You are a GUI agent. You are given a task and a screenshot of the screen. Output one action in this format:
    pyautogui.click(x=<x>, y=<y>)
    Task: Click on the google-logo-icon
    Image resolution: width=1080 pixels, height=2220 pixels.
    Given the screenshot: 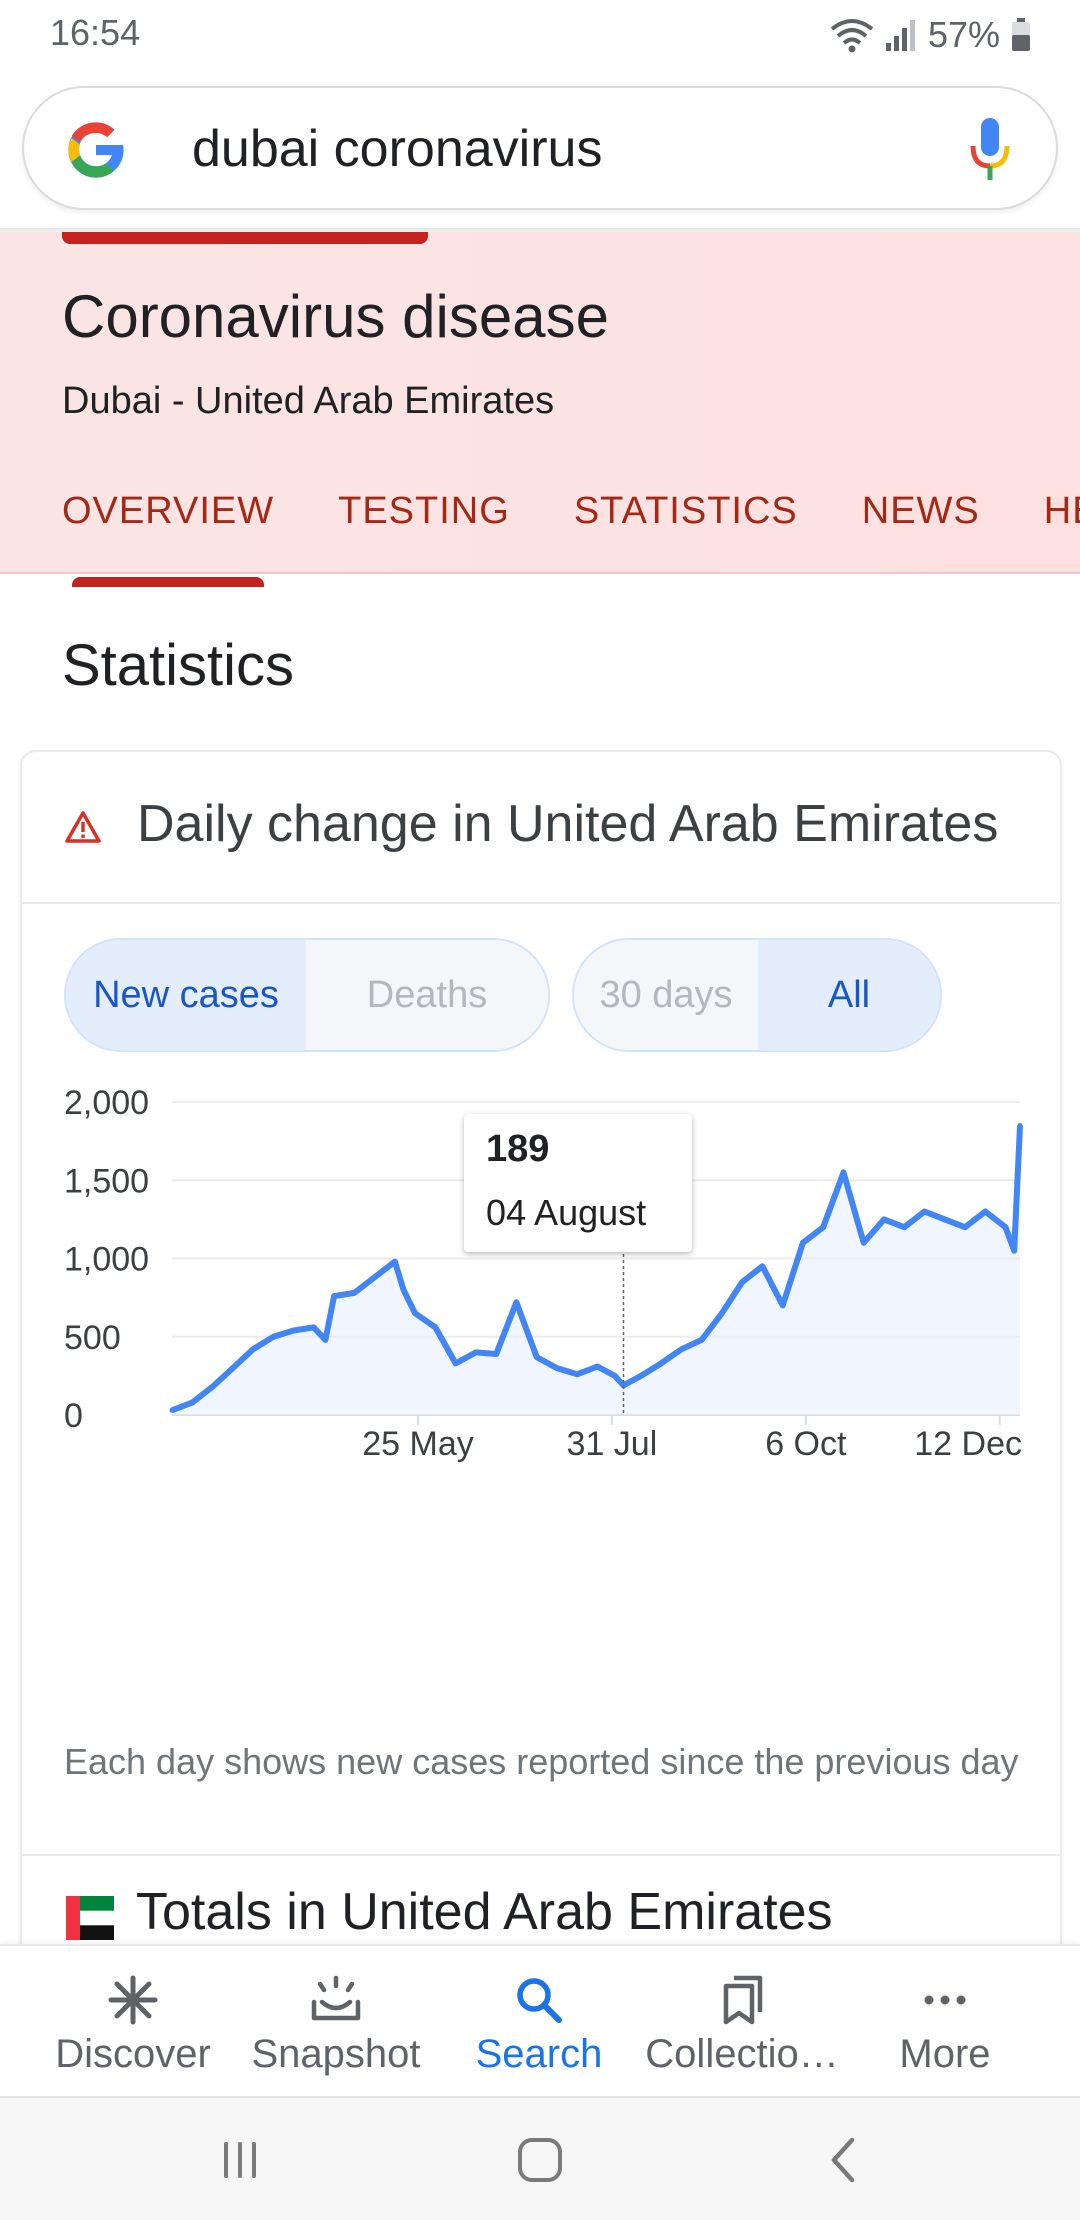 What is the action you would take?
    pyautogui.click(x=96, y=150)
    